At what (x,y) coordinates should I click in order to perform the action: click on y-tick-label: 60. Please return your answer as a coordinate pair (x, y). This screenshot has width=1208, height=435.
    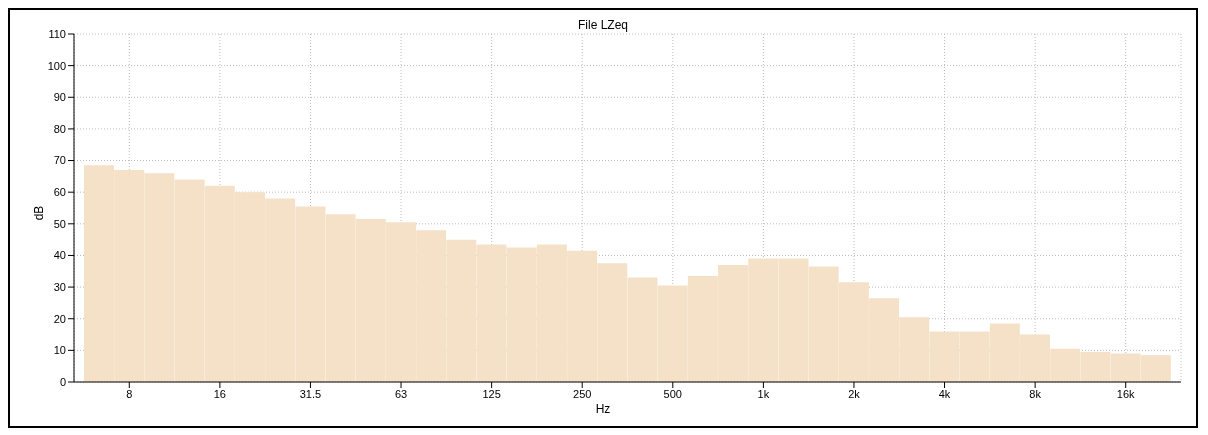
    Looking at the image, I should click on (59, 192).